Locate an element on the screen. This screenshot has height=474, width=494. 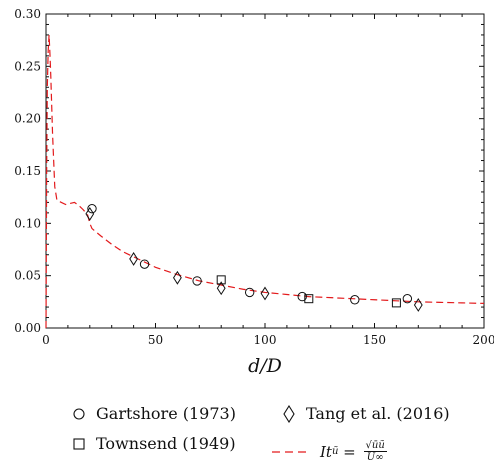
x-tick-label: 50 is located at coordinates (155, 340).